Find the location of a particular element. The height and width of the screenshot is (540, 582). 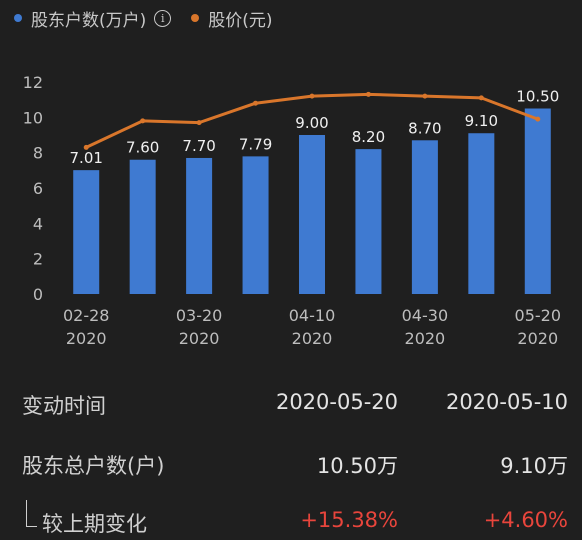

legend-item-holders: 股东户数(万户) i is located at coordinates (93, 18).